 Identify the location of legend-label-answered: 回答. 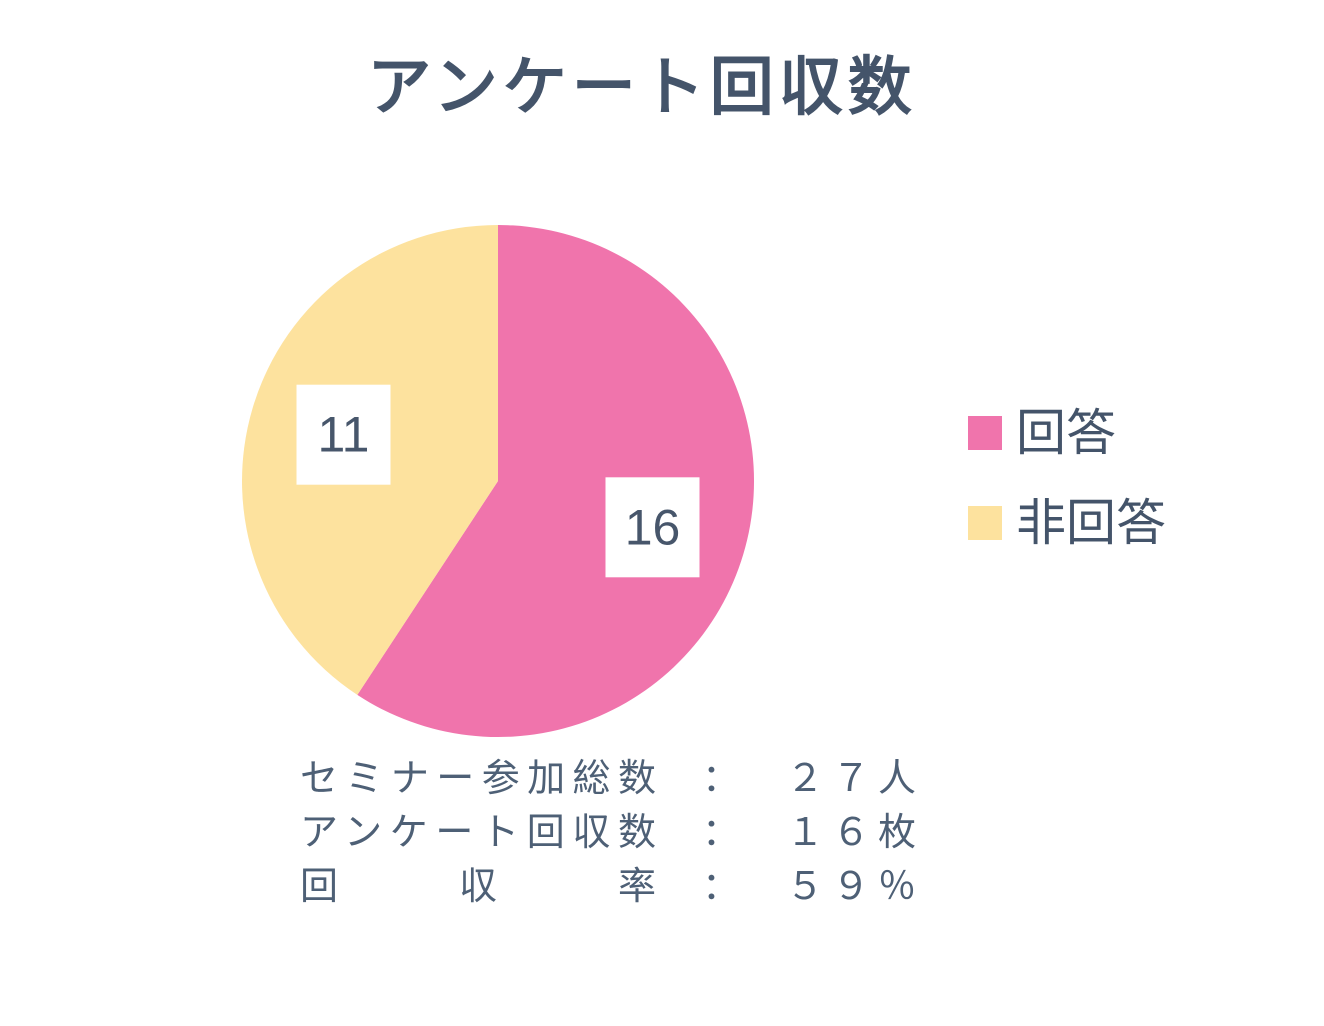
(1066, 433).